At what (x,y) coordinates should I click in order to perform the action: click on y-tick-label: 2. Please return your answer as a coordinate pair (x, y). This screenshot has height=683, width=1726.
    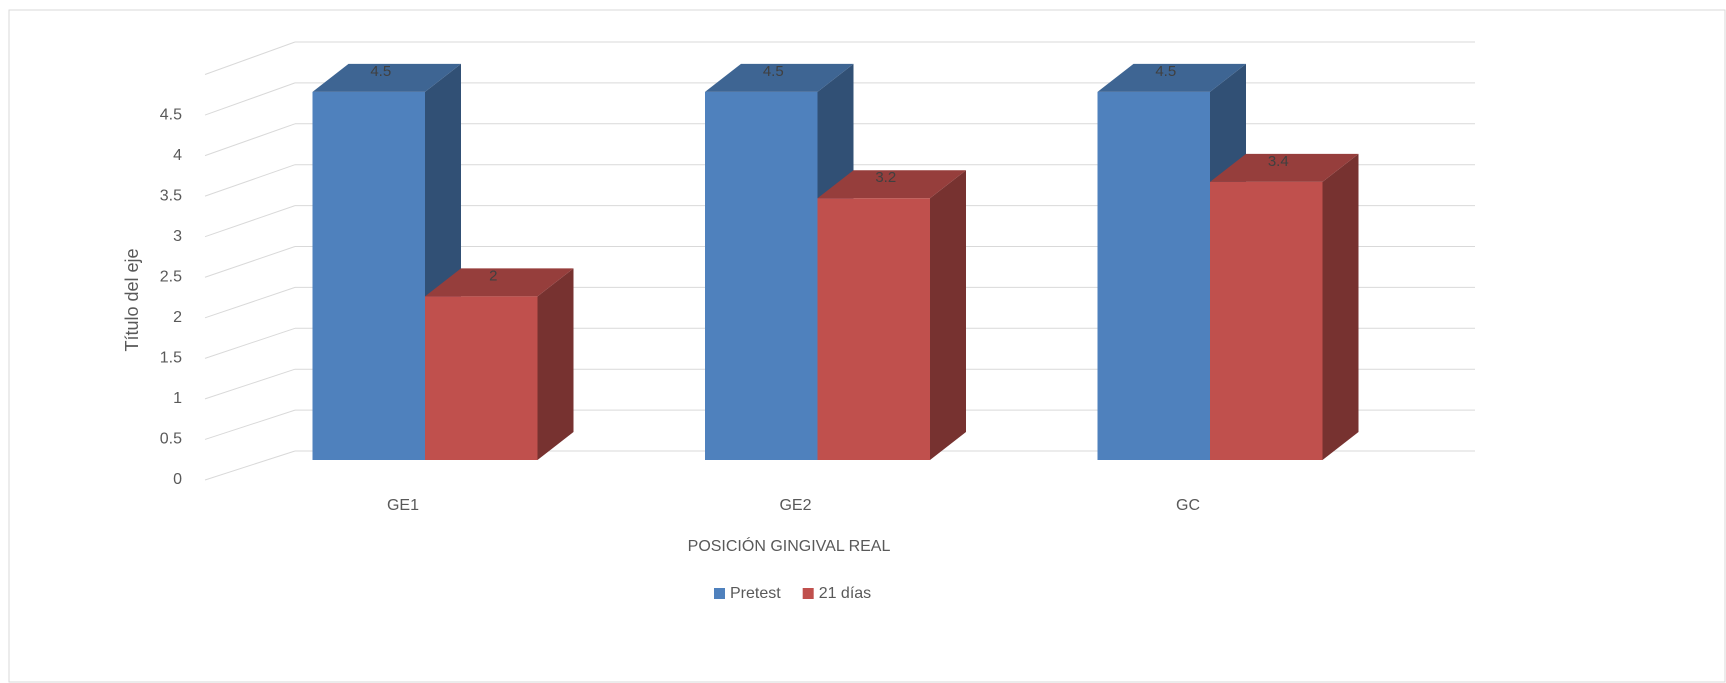
    Looking at the image, I should click on (177, 317).